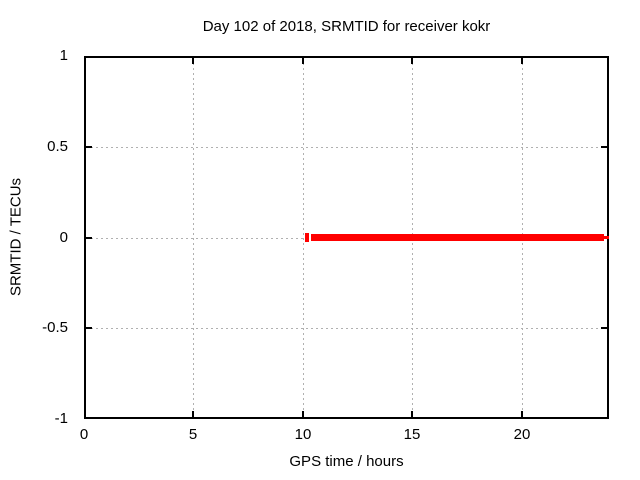 This screenshot has width=640, height=480. I want to click on y-tick-label: -0.5, so click(55, 327).